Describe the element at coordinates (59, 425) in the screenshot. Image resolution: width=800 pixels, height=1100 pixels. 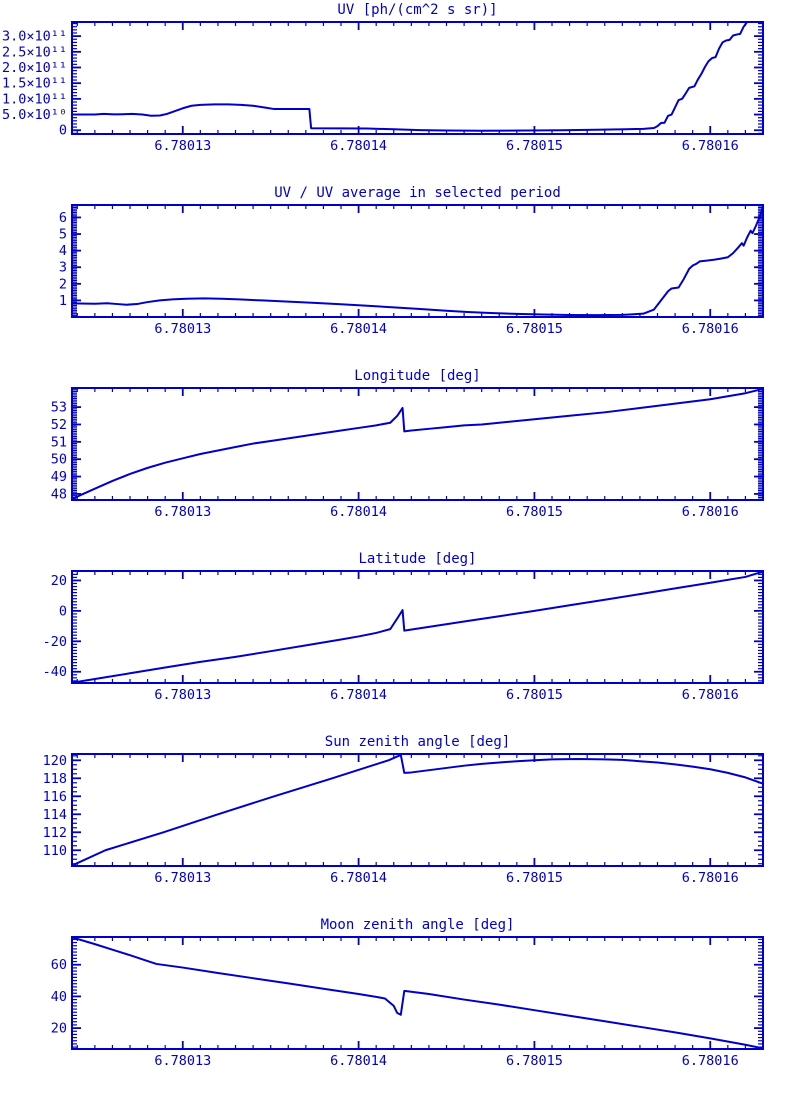
I see `y-tick-label: 52` at that location.